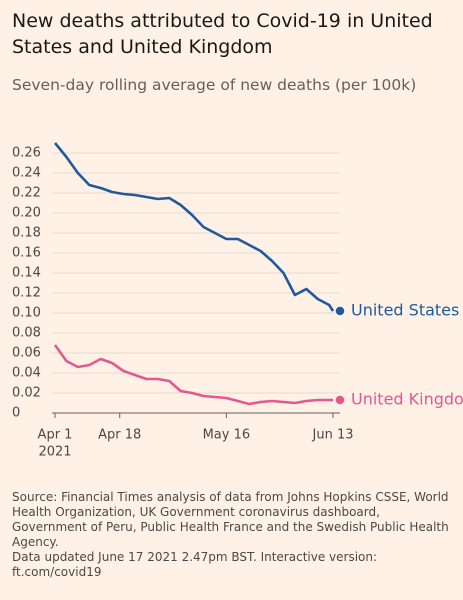  What do you see at coordinates (333, 435) in the screenshot?
I see `x-tick-label: Jun 13` at bounding box center [333, 435].